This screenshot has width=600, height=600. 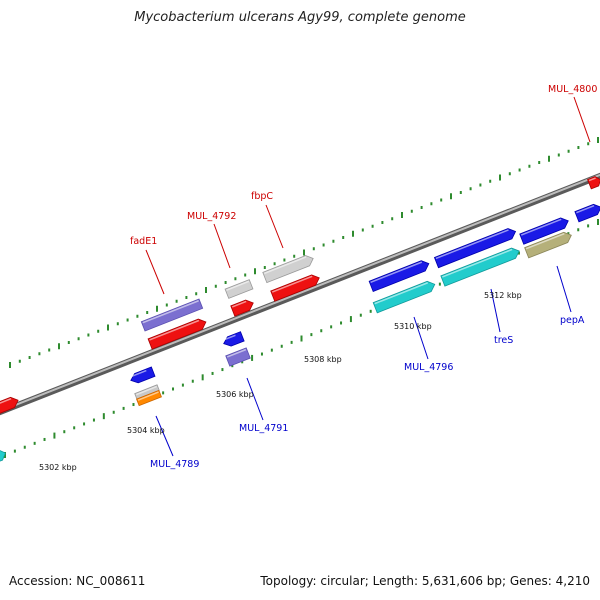 I want to click on gene-fbpC, so click(x=296, y=287).